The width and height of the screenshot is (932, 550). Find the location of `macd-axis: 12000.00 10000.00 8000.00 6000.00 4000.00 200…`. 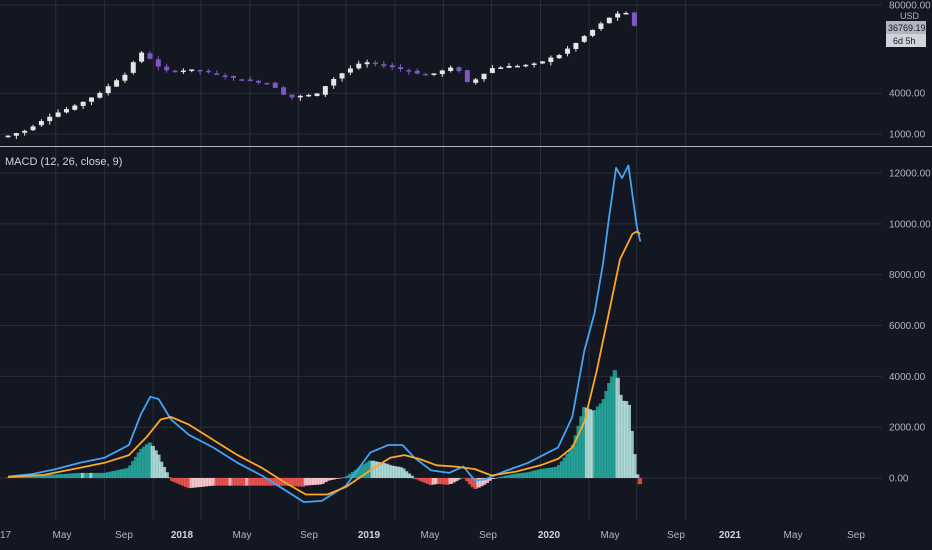

macd-axis: 12000.00 10000.00 8000.00 6000.00 4000.00 200… is located at coordinates (910, 327).